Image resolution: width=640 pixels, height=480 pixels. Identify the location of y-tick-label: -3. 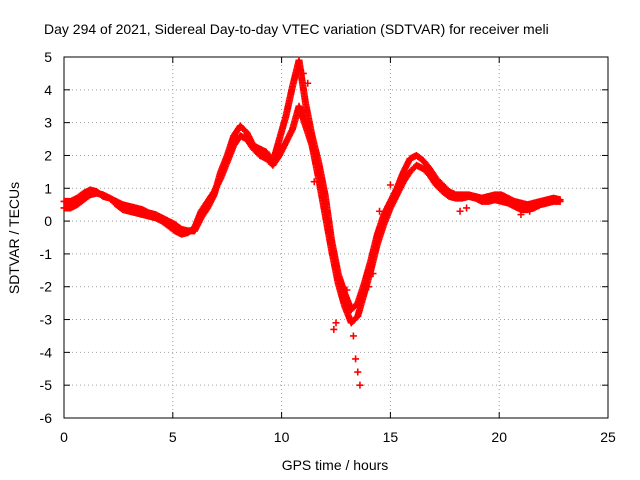
(46, 320).